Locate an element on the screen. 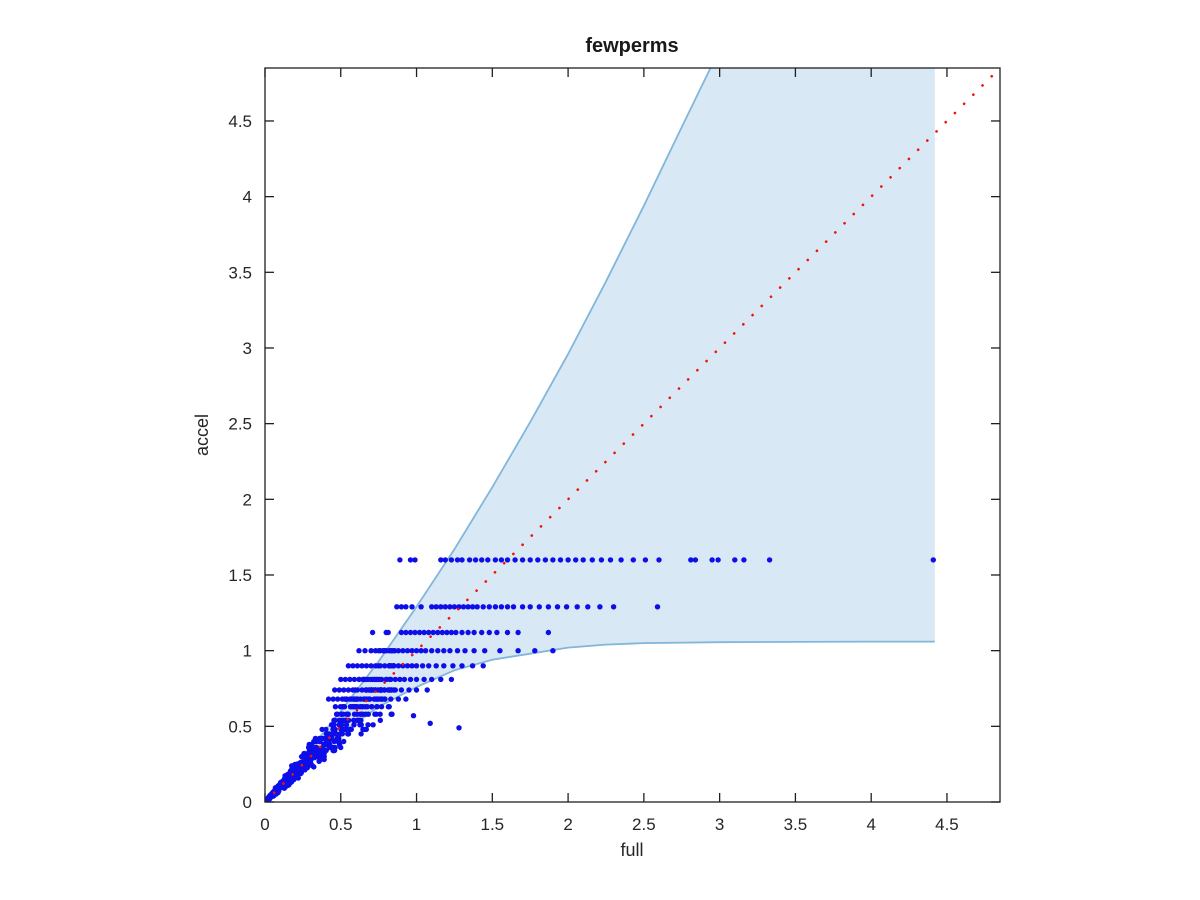 Image resolution: width=1200 pixels, height=900 pixels. x-axis-label: full is located at coordinates (631, 850).